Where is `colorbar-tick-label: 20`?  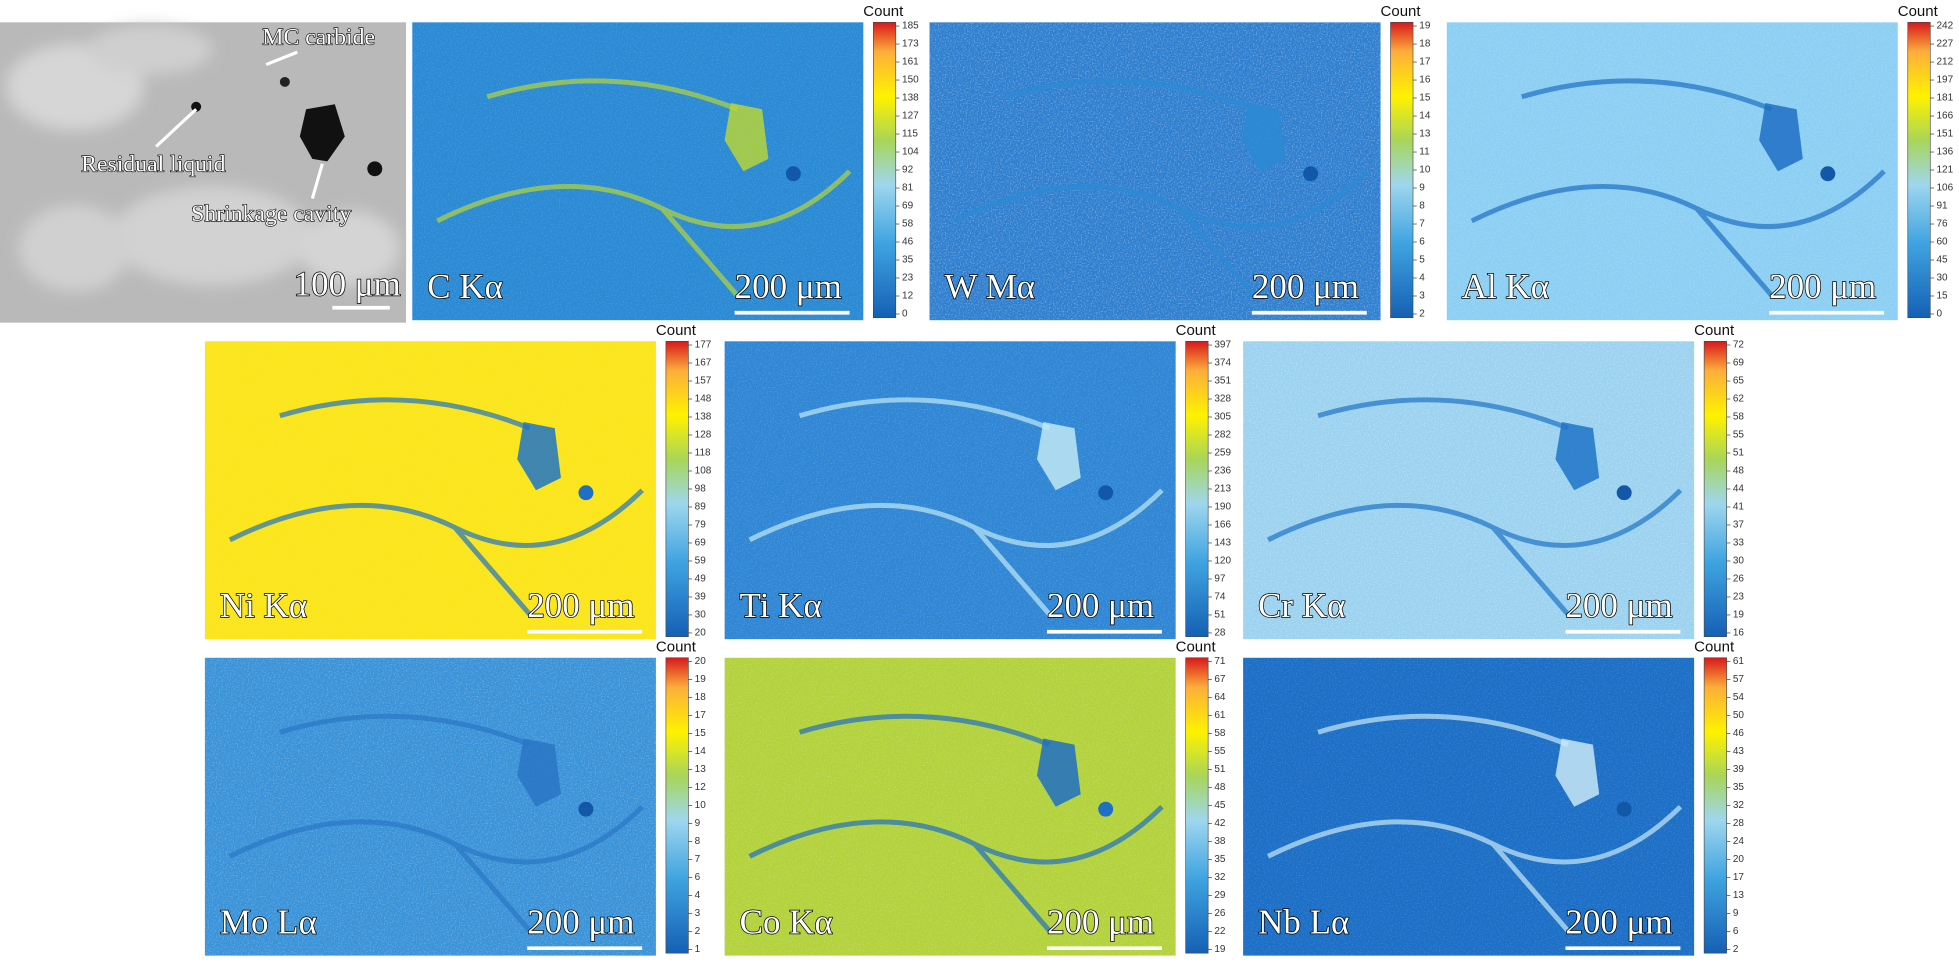
colorbar-tick-label: 20 is located at coordinates (701, 633).